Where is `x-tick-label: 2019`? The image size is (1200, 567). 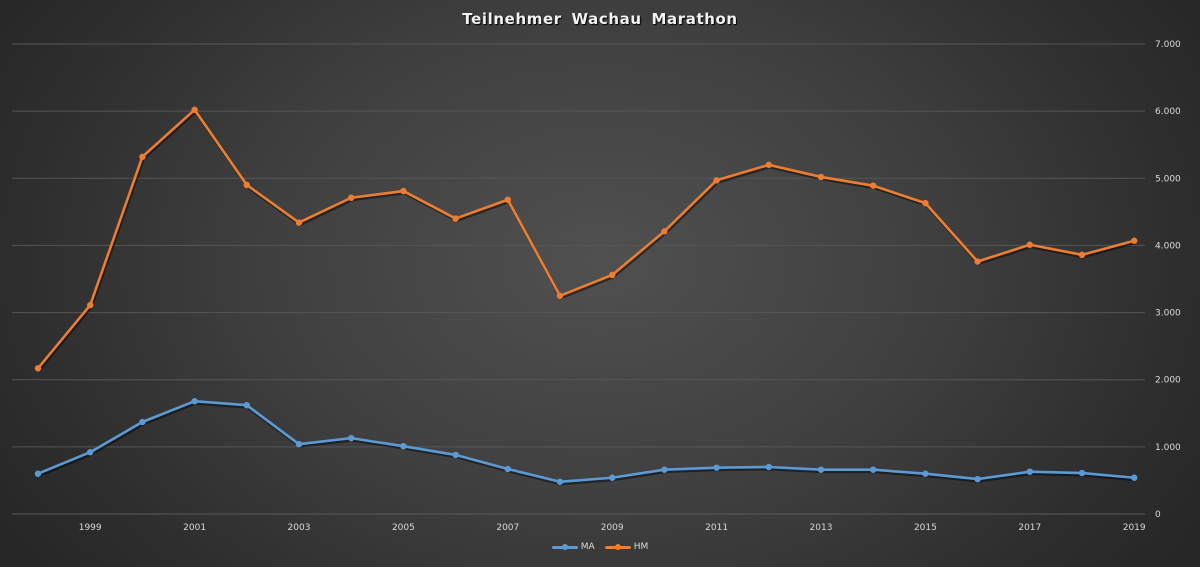
x-tick-label: 2019 is located at coordinates (1134, 528).